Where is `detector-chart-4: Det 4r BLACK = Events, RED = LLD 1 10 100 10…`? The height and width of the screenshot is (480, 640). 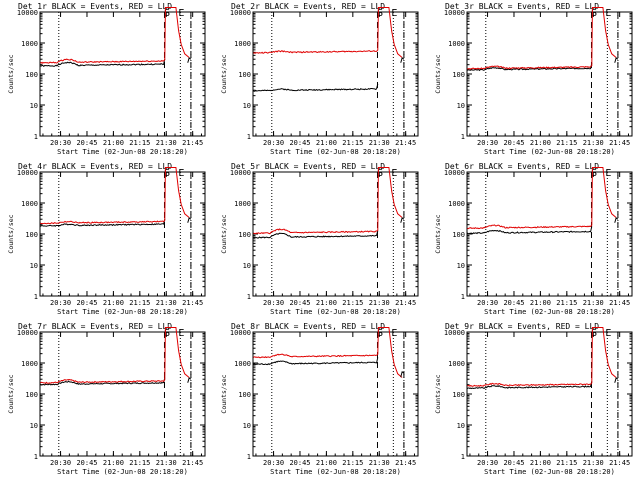
detector-chart-4: Det 4r BLACK = Events, RED = LLD 1 10 100 10… is located at coordinates (106, 239).